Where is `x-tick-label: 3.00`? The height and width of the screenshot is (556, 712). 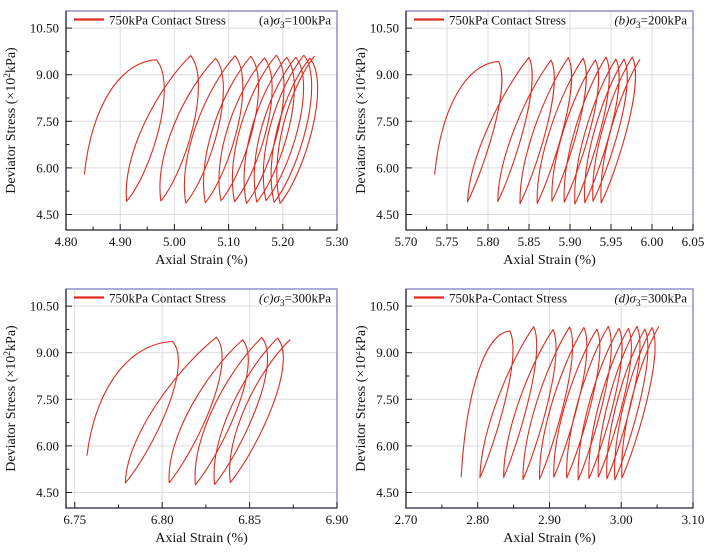
x-tick-label: 3.00 is located at coordinates (621, 519).